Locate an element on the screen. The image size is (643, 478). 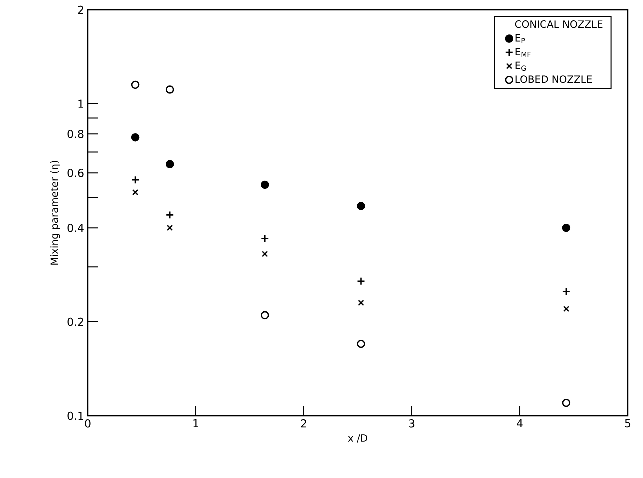
legend-title: CONICAL NOZZLE is located at coordinates (559, 24).